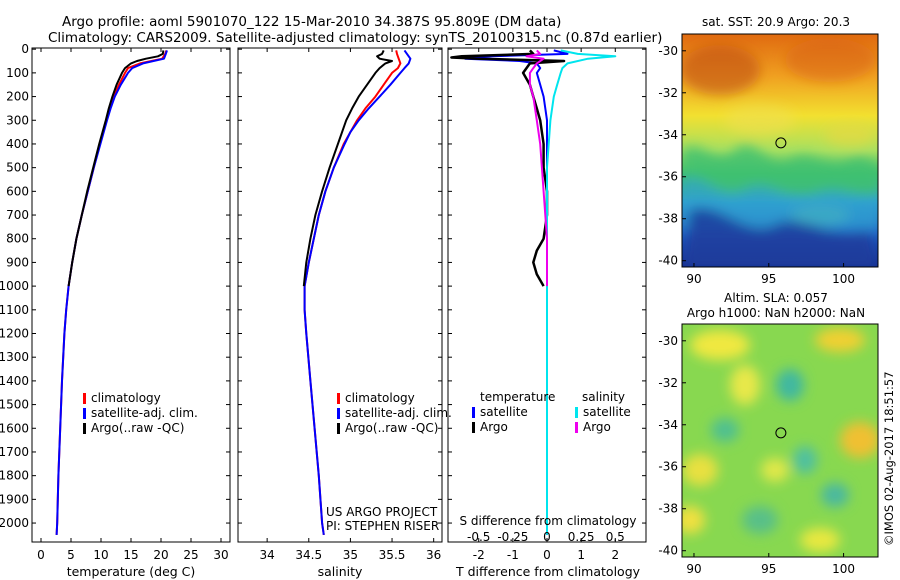 This screenshot has height=580, width=900. Describe the element at coordinates (308, 555) in the screenshot. I see `x-tick-label: 34.5` at that location.